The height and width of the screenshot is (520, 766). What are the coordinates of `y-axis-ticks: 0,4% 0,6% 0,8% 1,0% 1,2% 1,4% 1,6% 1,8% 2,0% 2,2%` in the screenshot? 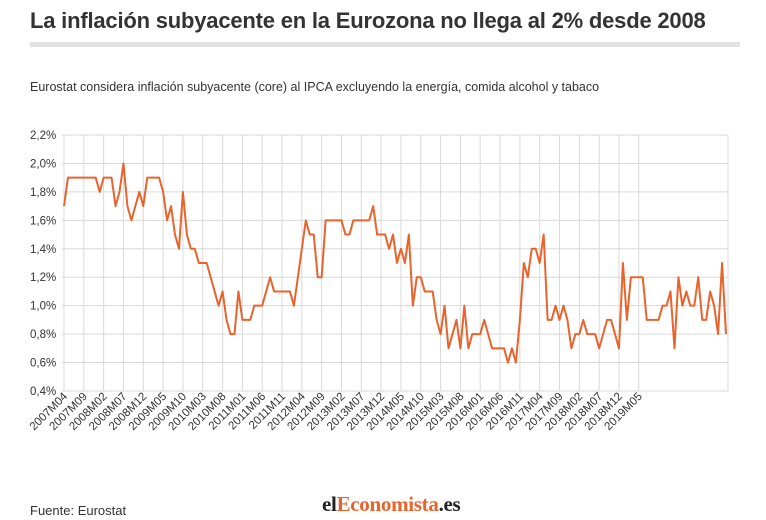 It's located at (43, 264).